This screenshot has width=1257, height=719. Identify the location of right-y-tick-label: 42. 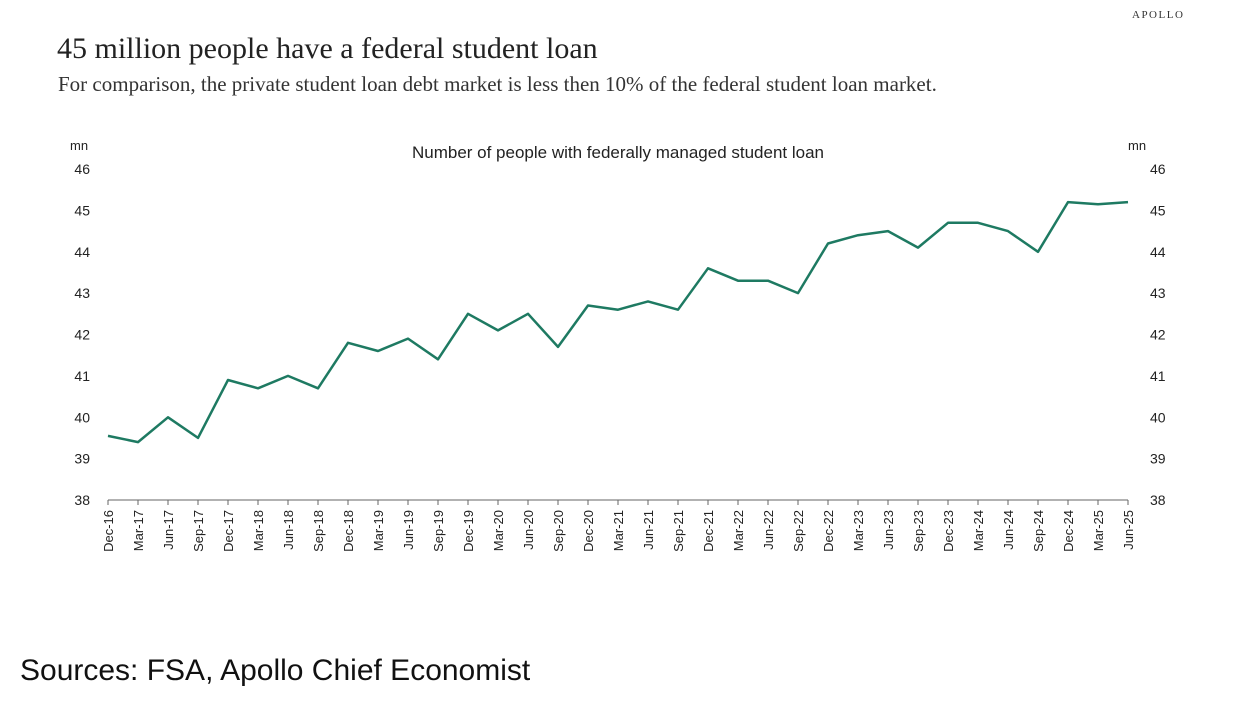
(1158, 335).